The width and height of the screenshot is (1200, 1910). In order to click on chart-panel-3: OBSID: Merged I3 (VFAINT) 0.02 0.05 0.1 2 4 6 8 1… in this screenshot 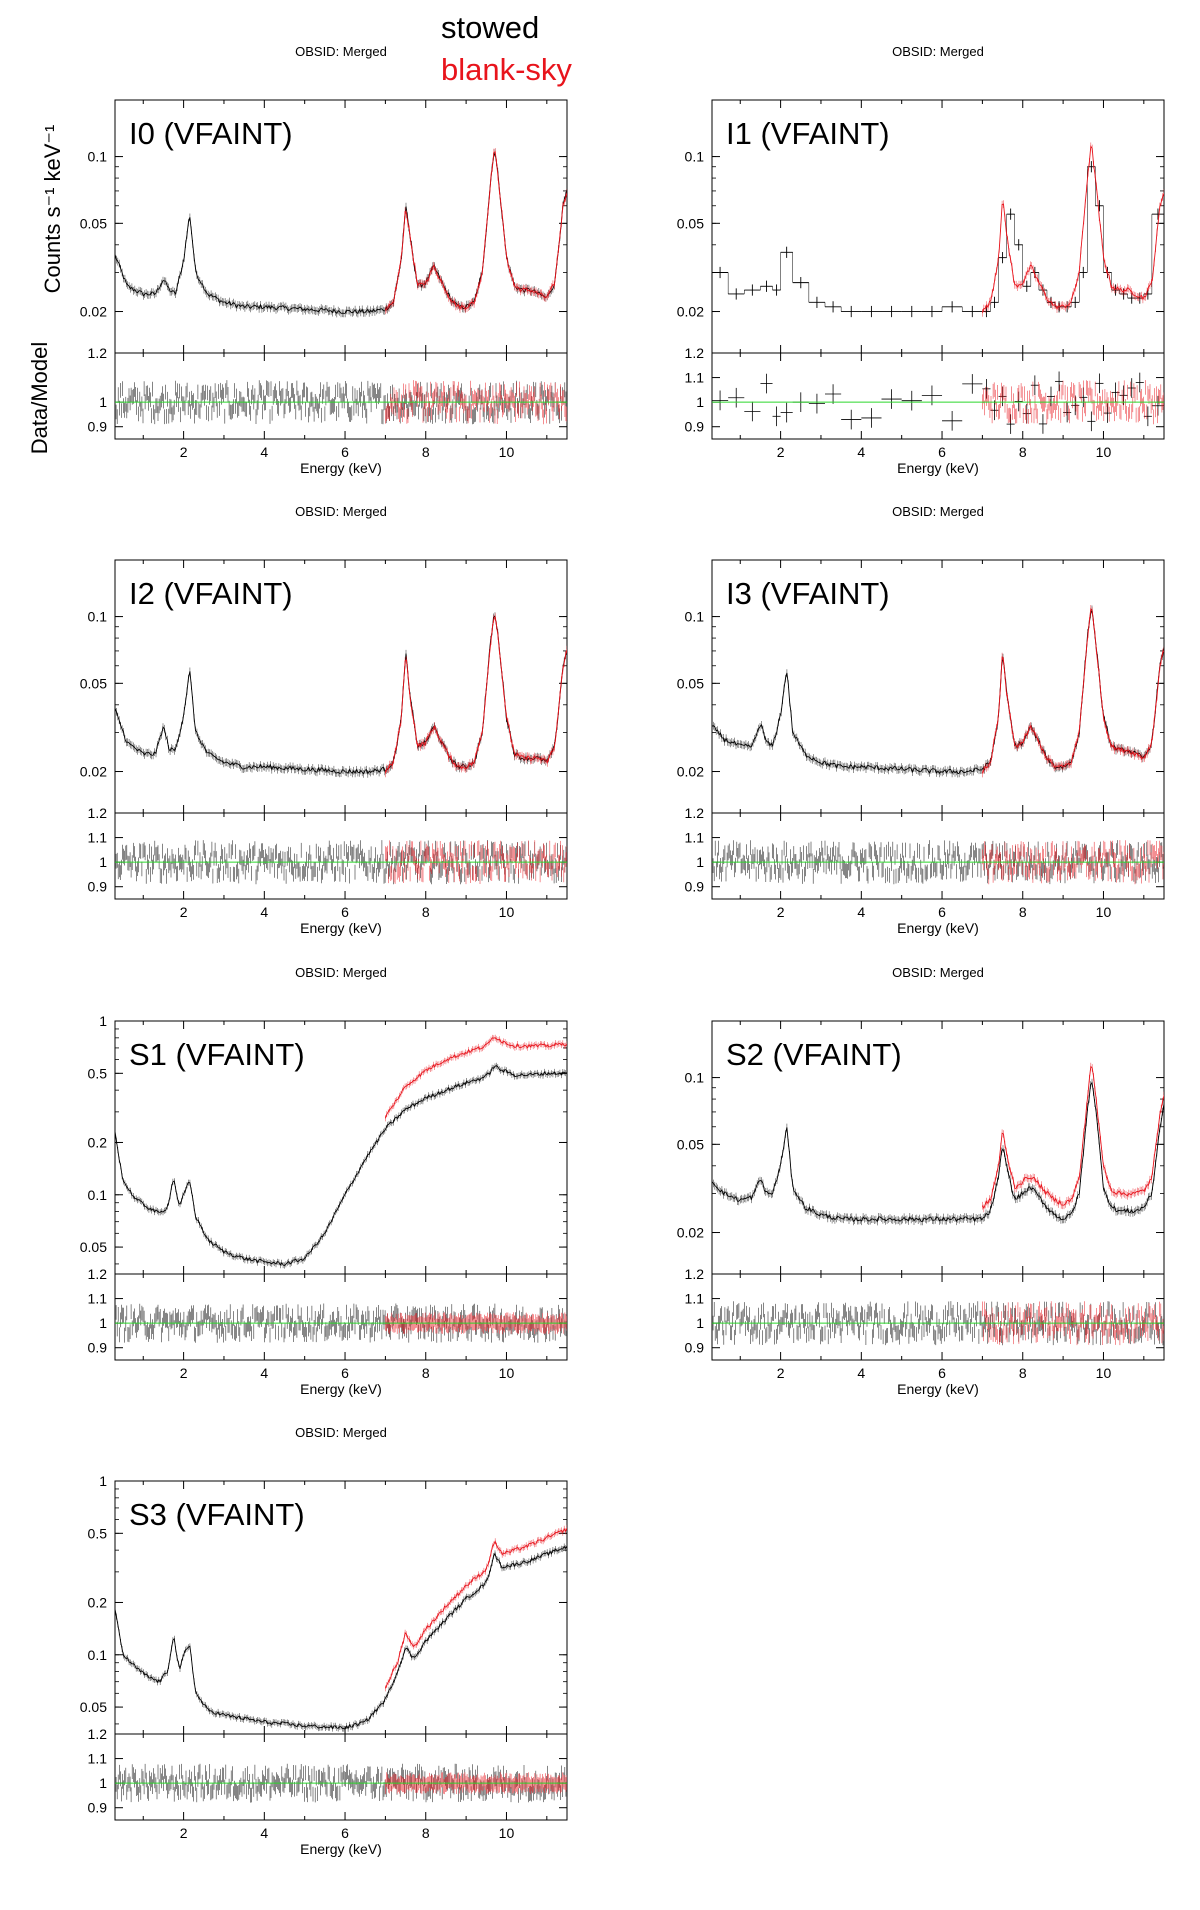, I will do `click(921, 720)`.